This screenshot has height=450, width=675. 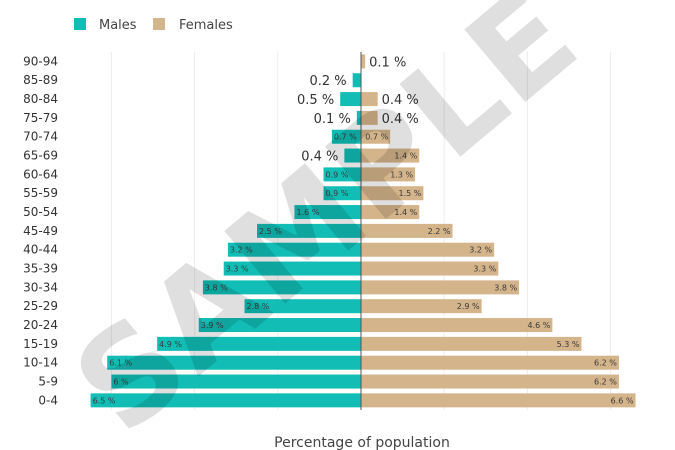 I want to click on data-label-males: 6 %, so click(x=121, y=382).